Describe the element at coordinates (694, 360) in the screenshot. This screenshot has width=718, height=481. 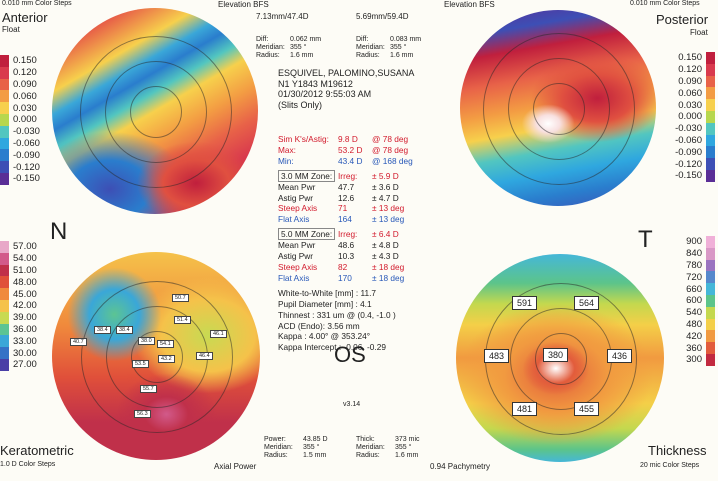
I see `scale-label: 300` at that location.